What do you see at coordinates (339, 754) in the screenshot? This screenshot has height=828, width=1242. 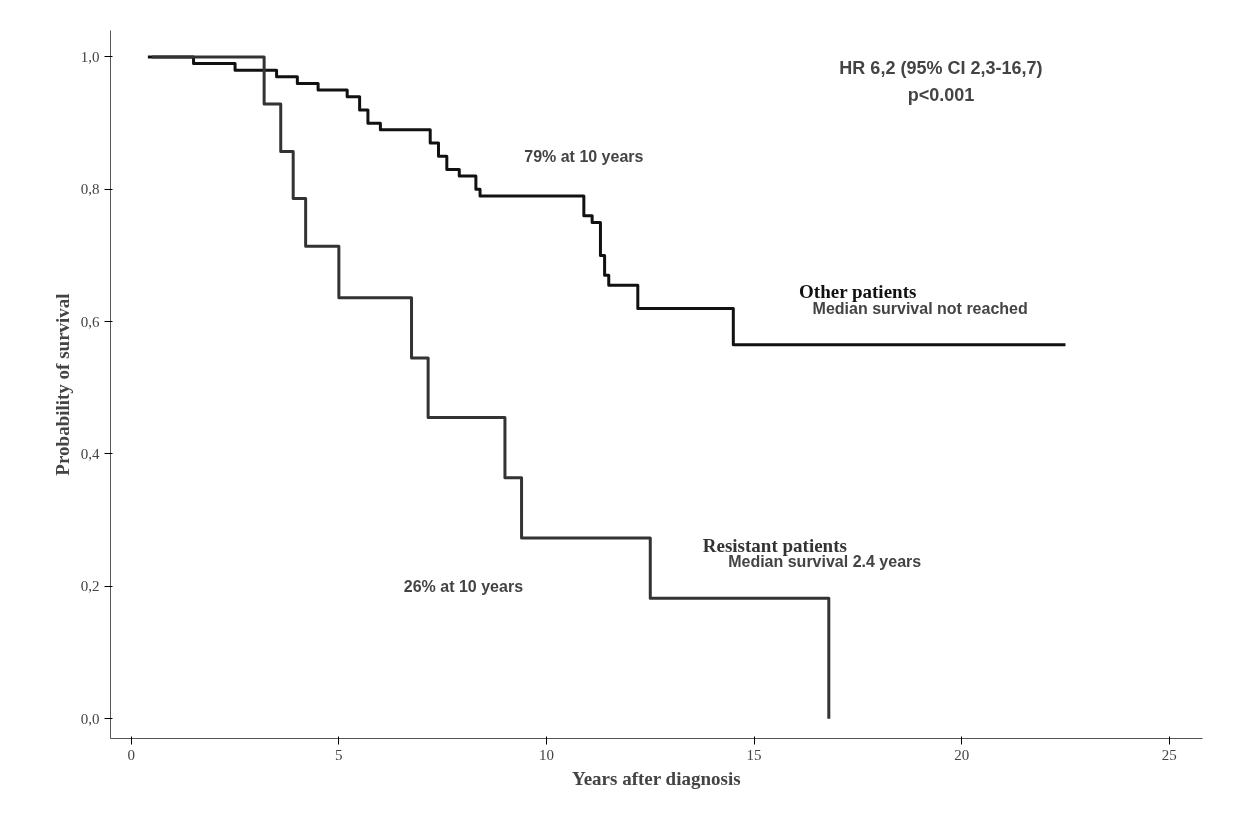 I see `x-tick-label: 5` at bounding box center [339, 754].